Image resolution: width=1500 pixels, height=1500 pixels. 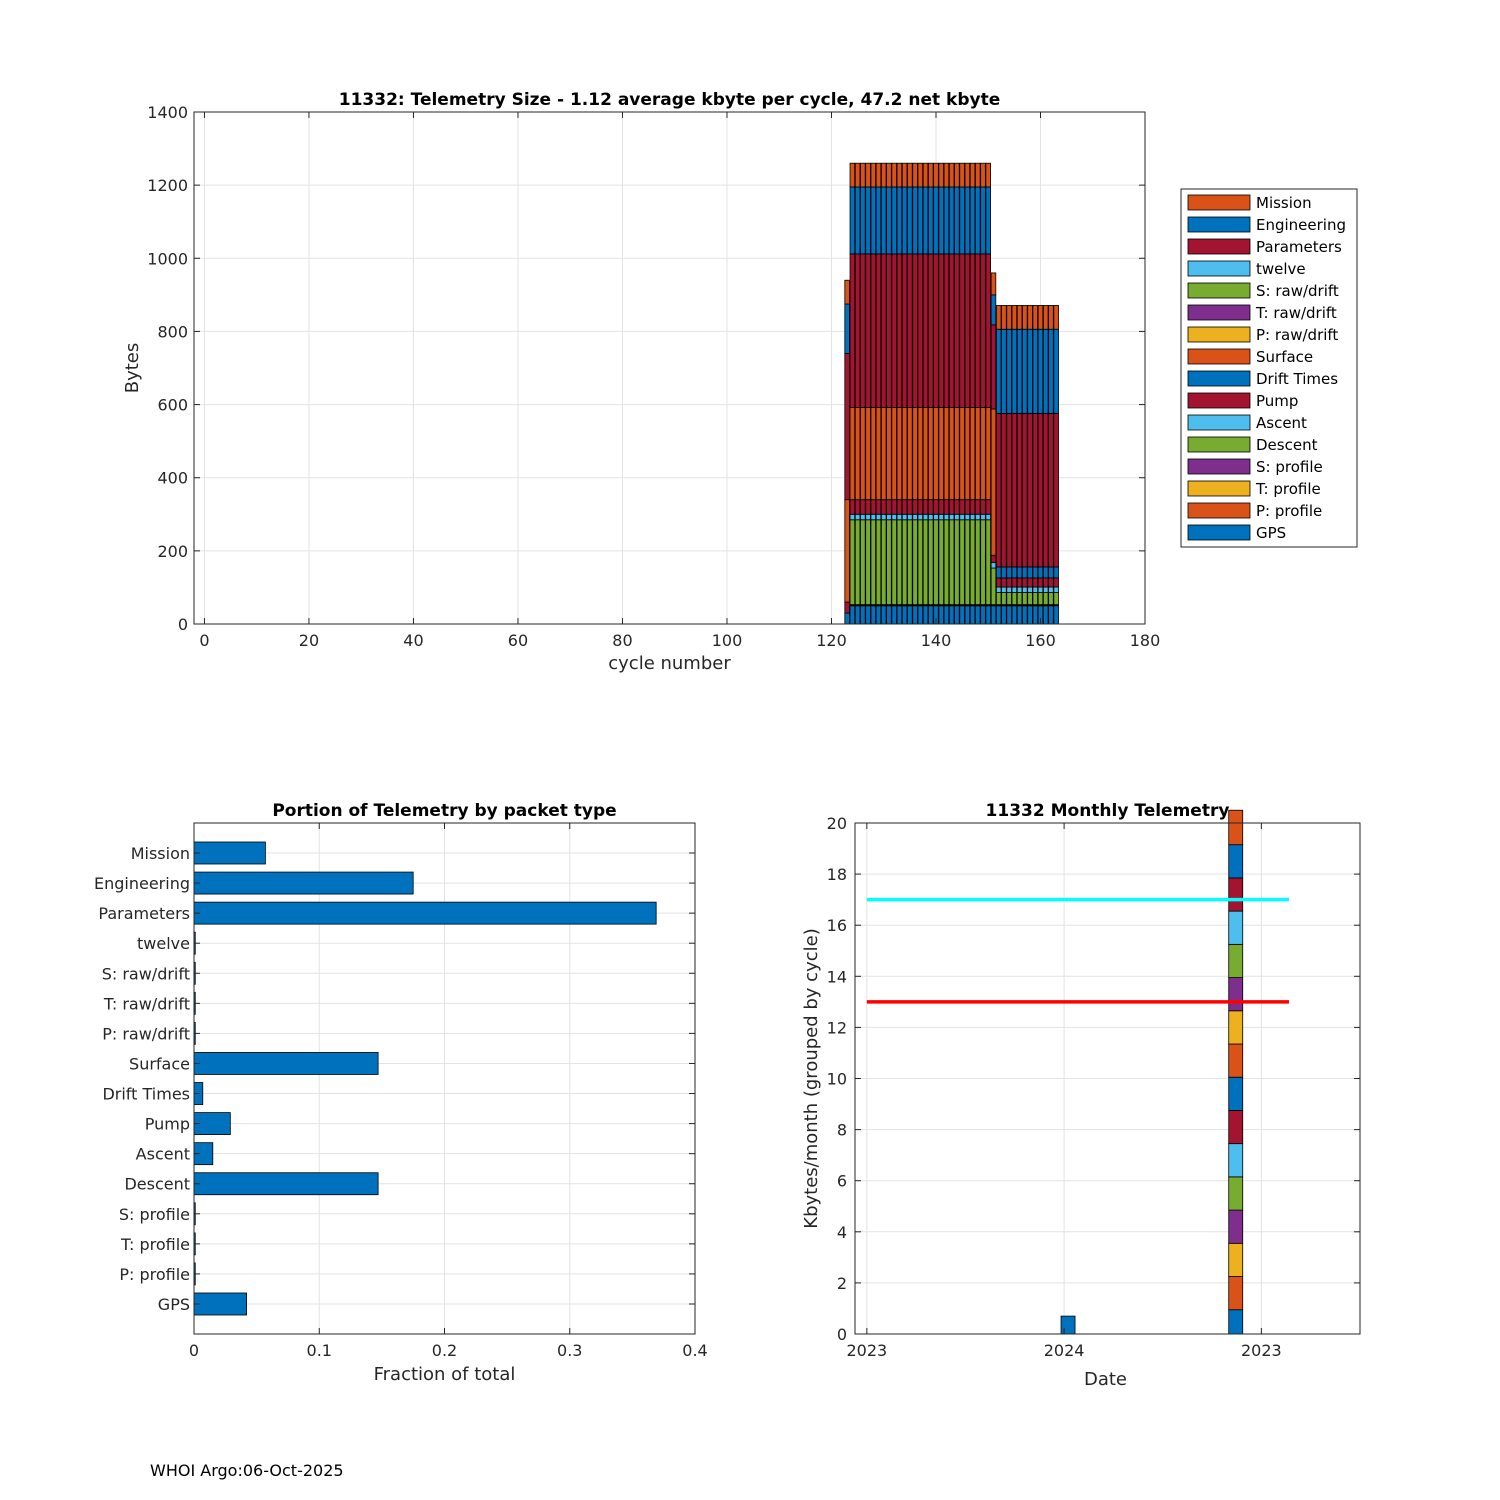 What do you see at coordinates (811, 1078) in the screenshot?
I see `monthly-ylabel: Kbytes/month (grouped by cycle)` at bounding box center [811, 1078].